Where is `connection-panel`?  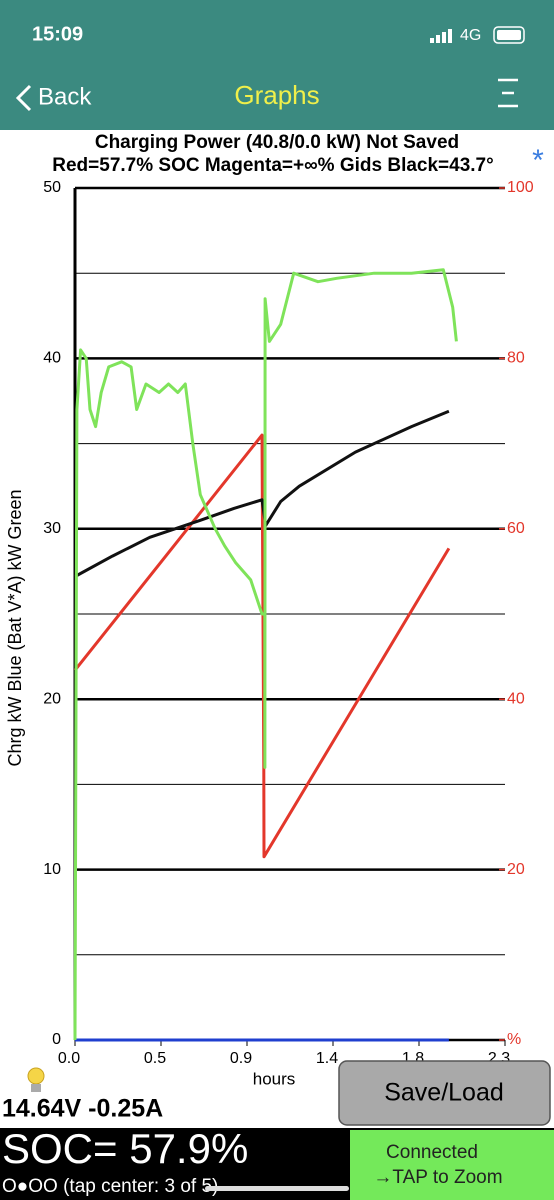 connection-panel is located at coordinates (452, 1165).